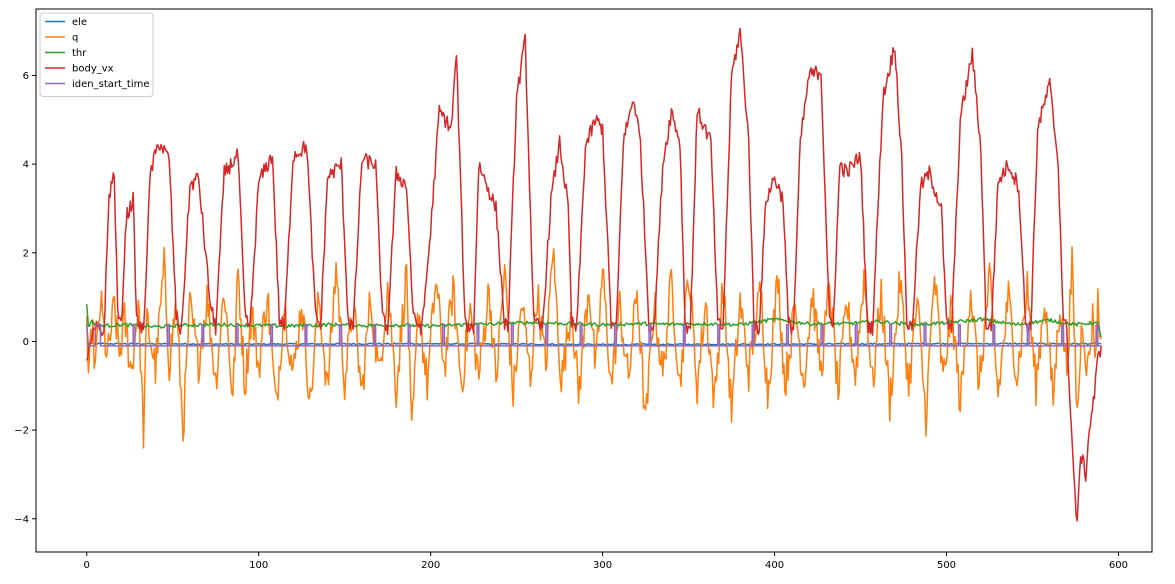  What do you see at coordinates (93, 69) in the screenshot?
I see `legend-label-body-vx: body_vx` at bounding box center [93, 69].